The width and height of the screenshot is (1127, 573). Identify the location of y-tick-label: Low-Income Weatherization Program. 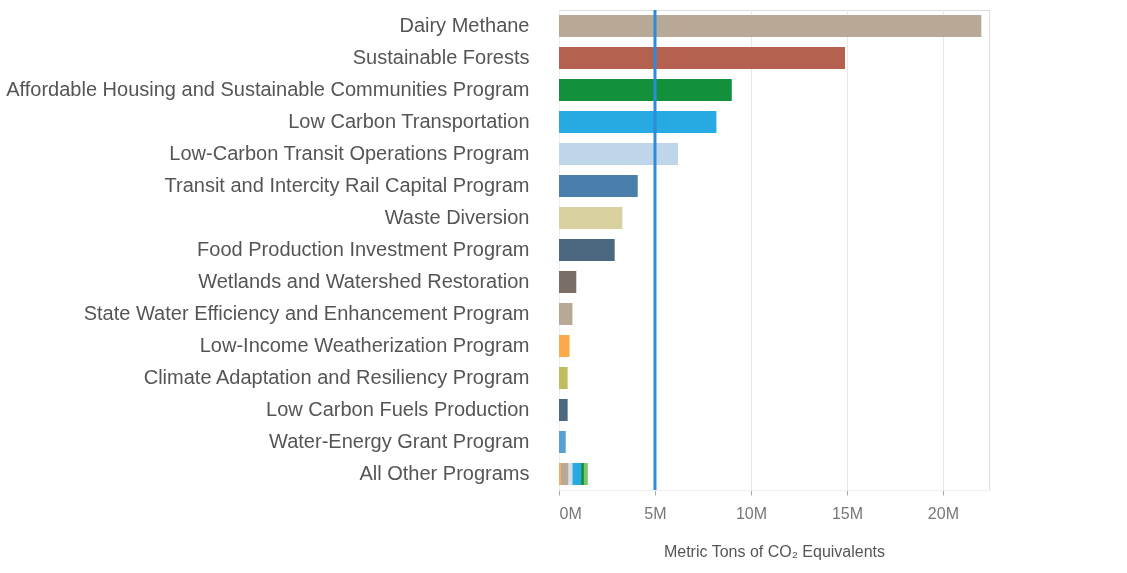
(364, 345).